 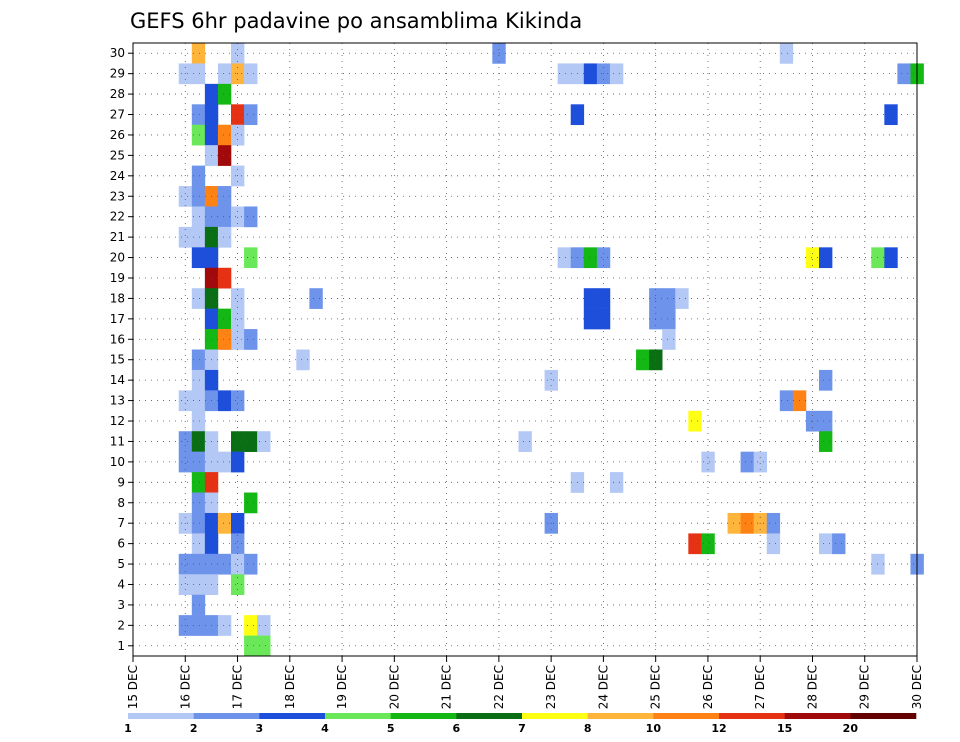 I want to click on y-tick-label: 22, so click(x=117, y=217).